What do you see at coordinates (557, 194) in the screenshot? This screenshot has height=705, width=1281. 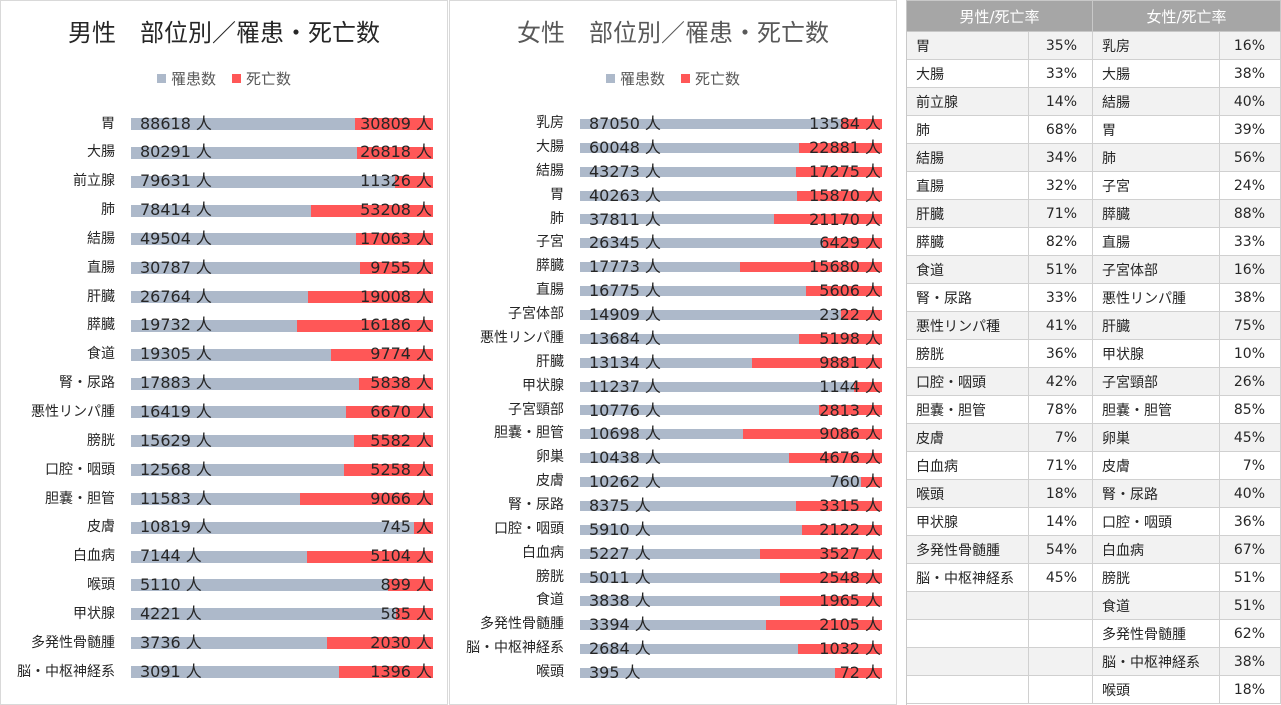 I see `category-label: 胃` at bounding box center [557, 194].